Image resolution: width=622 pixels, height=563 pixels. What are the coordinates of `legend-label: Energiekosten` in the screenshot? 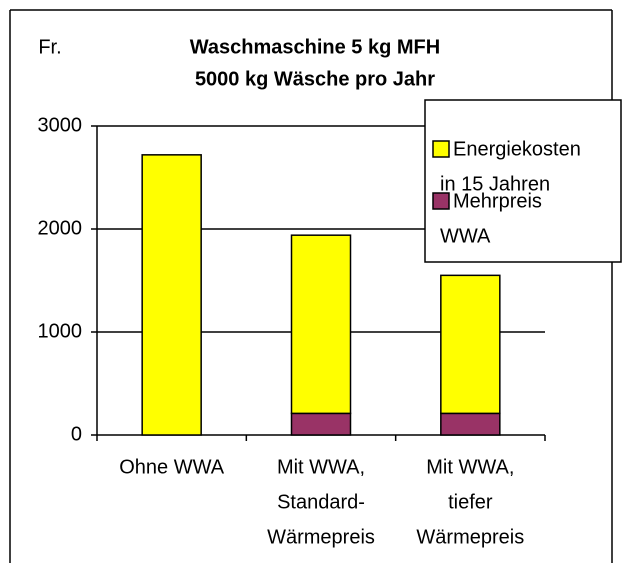 It's located at (517, 149).